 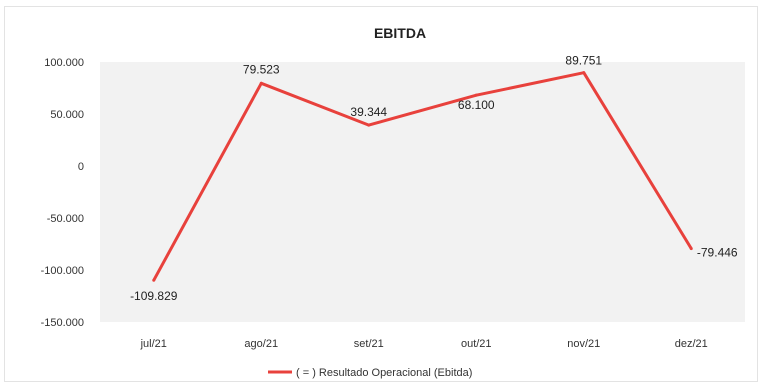 What do you see at coordinates (400, 33) in the screenshot?
I see `chart-title: EBITDA` at bounding box center [400, 33].